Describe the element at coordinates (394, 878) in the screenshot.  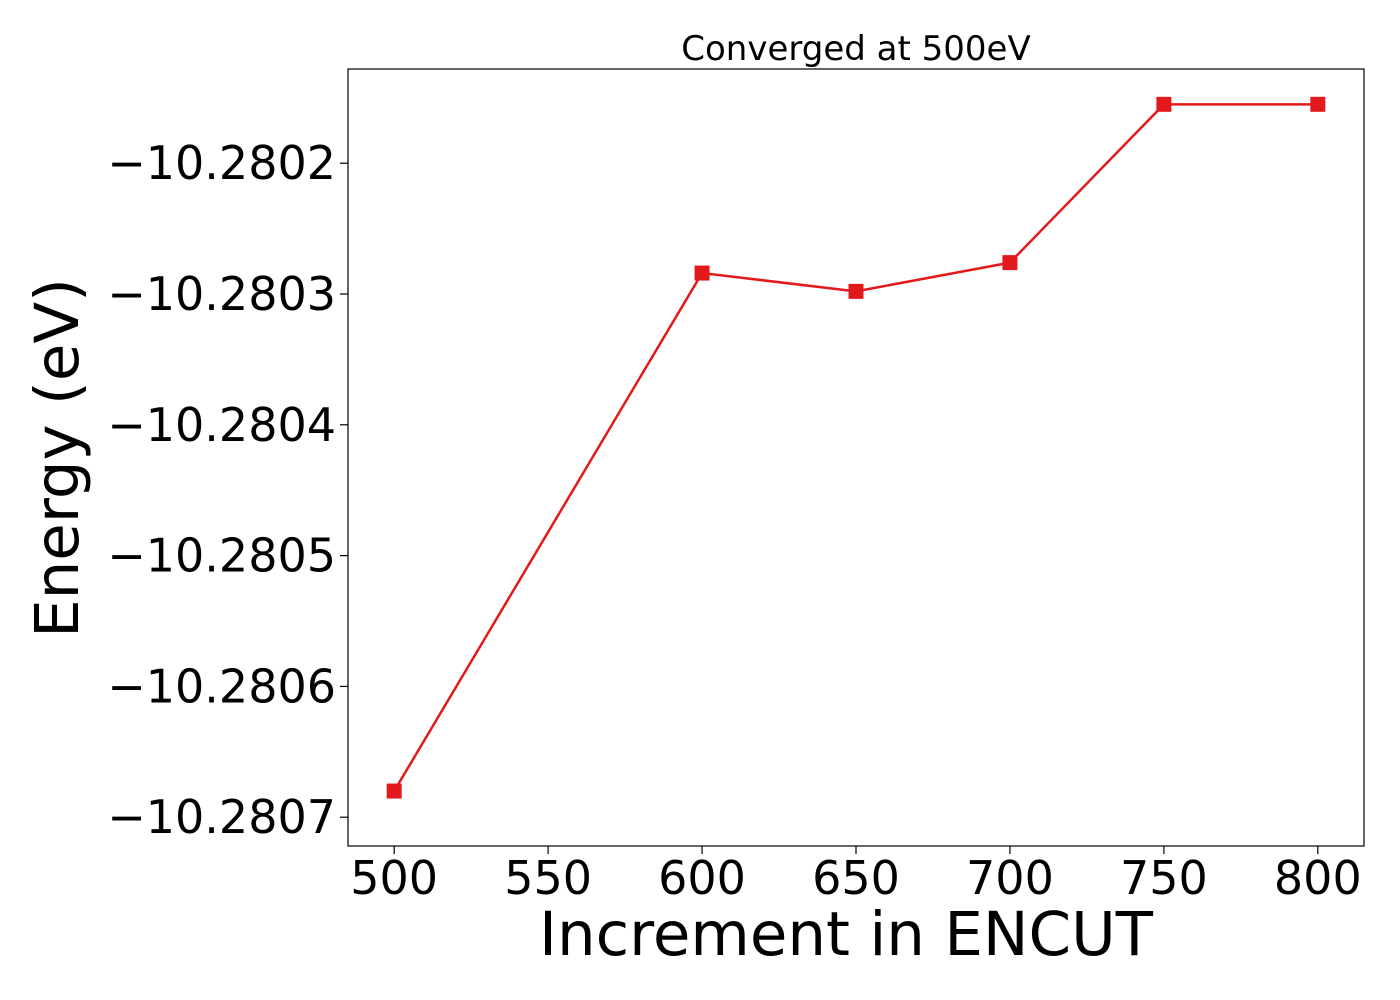
I see `x-tick-label: 500` at that location.